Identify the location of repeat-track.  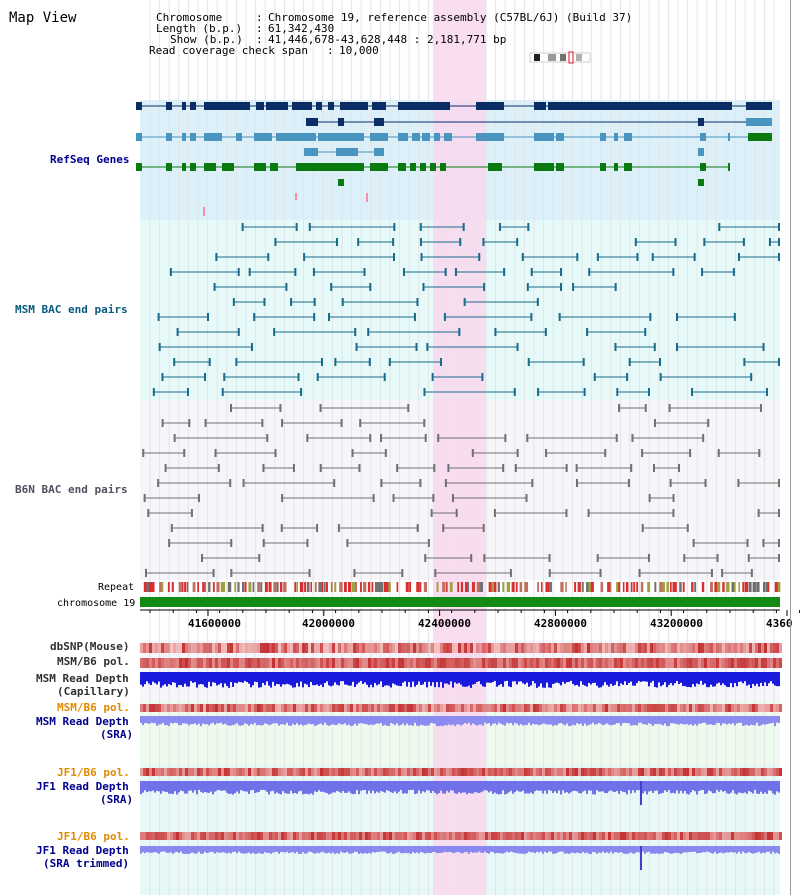
(462, 587).